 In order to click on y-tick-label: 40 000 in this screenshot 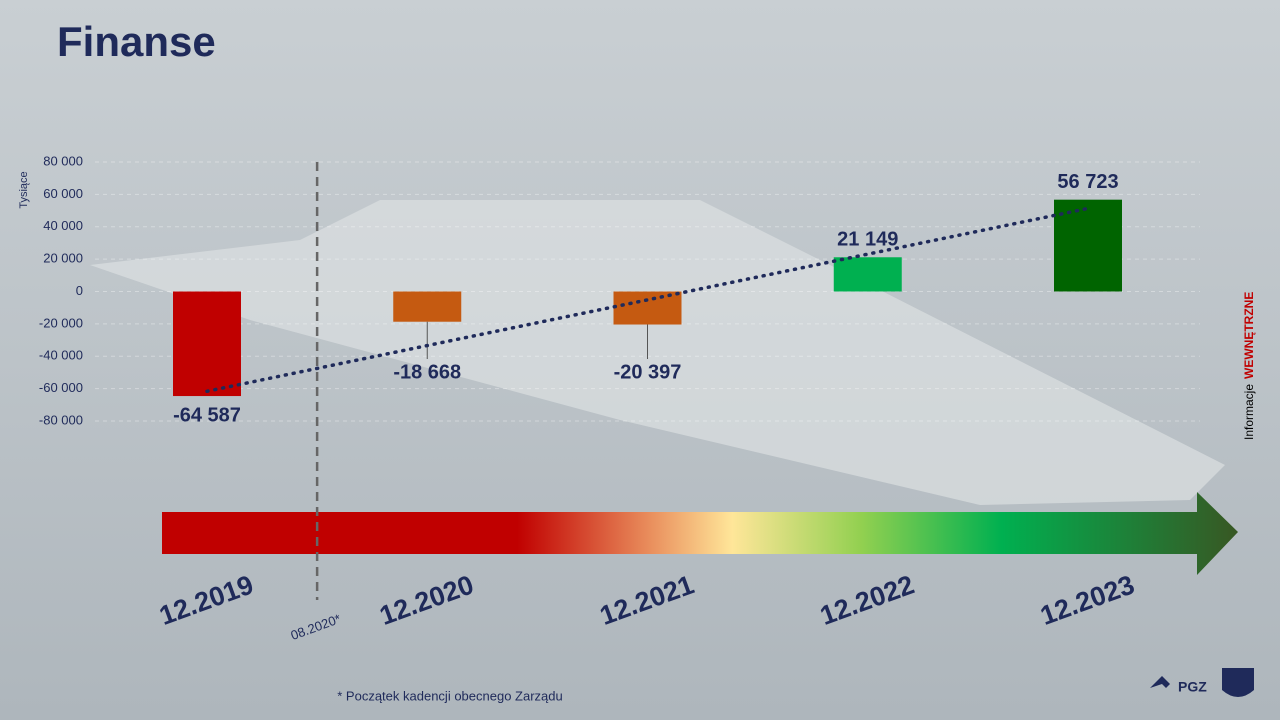, I will do `click(63, 225)`.